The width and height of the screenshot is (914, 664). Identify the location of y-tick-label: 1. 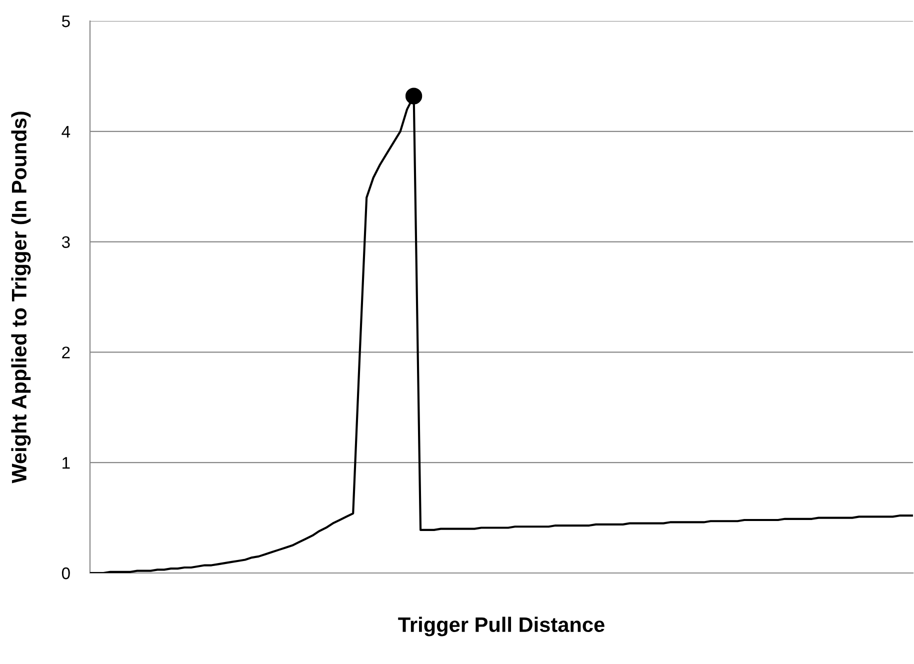
(66, 463).